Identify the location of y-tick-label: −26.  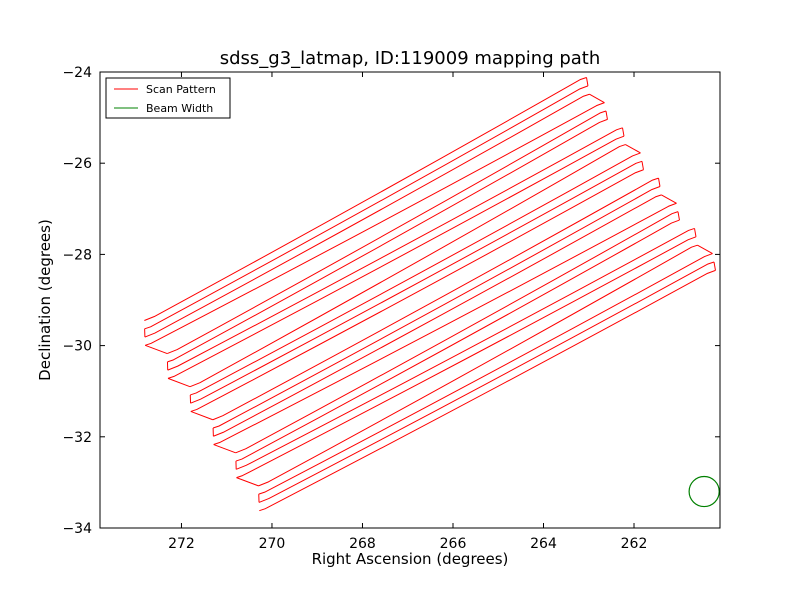
(77, 164).